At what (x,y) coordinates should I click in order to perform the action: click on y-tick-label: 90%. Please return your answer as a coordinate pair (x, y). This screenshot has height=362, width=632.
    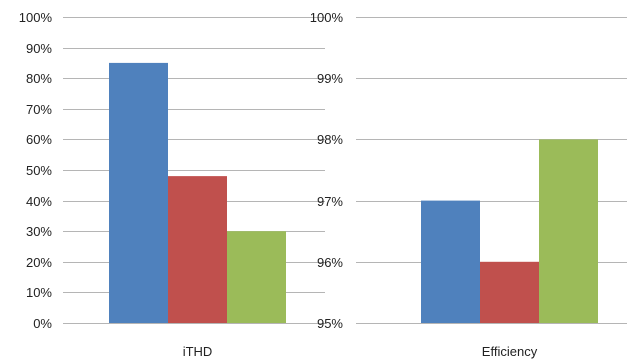
    Looking at the image, I should click on (39, 48).